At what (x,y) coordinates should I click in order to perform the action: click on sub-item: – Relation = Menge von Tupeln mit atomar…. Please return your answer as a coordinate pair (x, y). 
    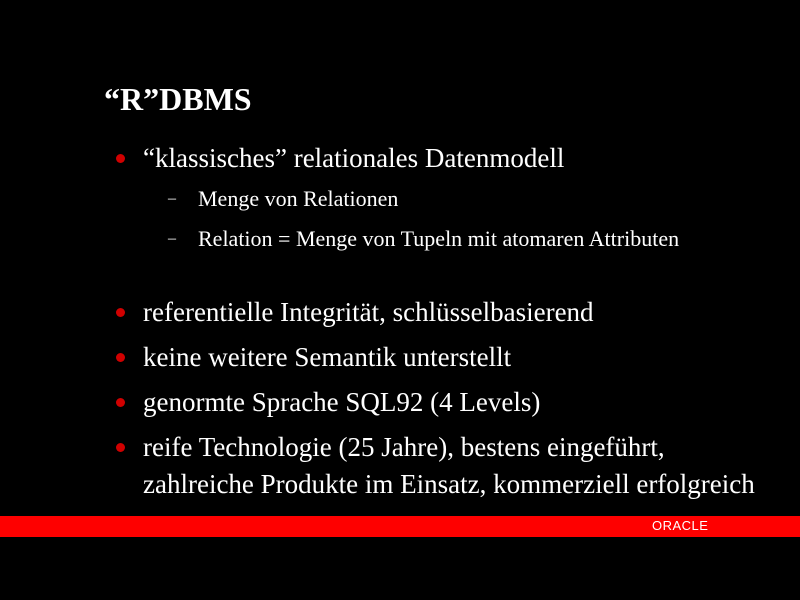
    Looking at the image, I should click on (443, 239).